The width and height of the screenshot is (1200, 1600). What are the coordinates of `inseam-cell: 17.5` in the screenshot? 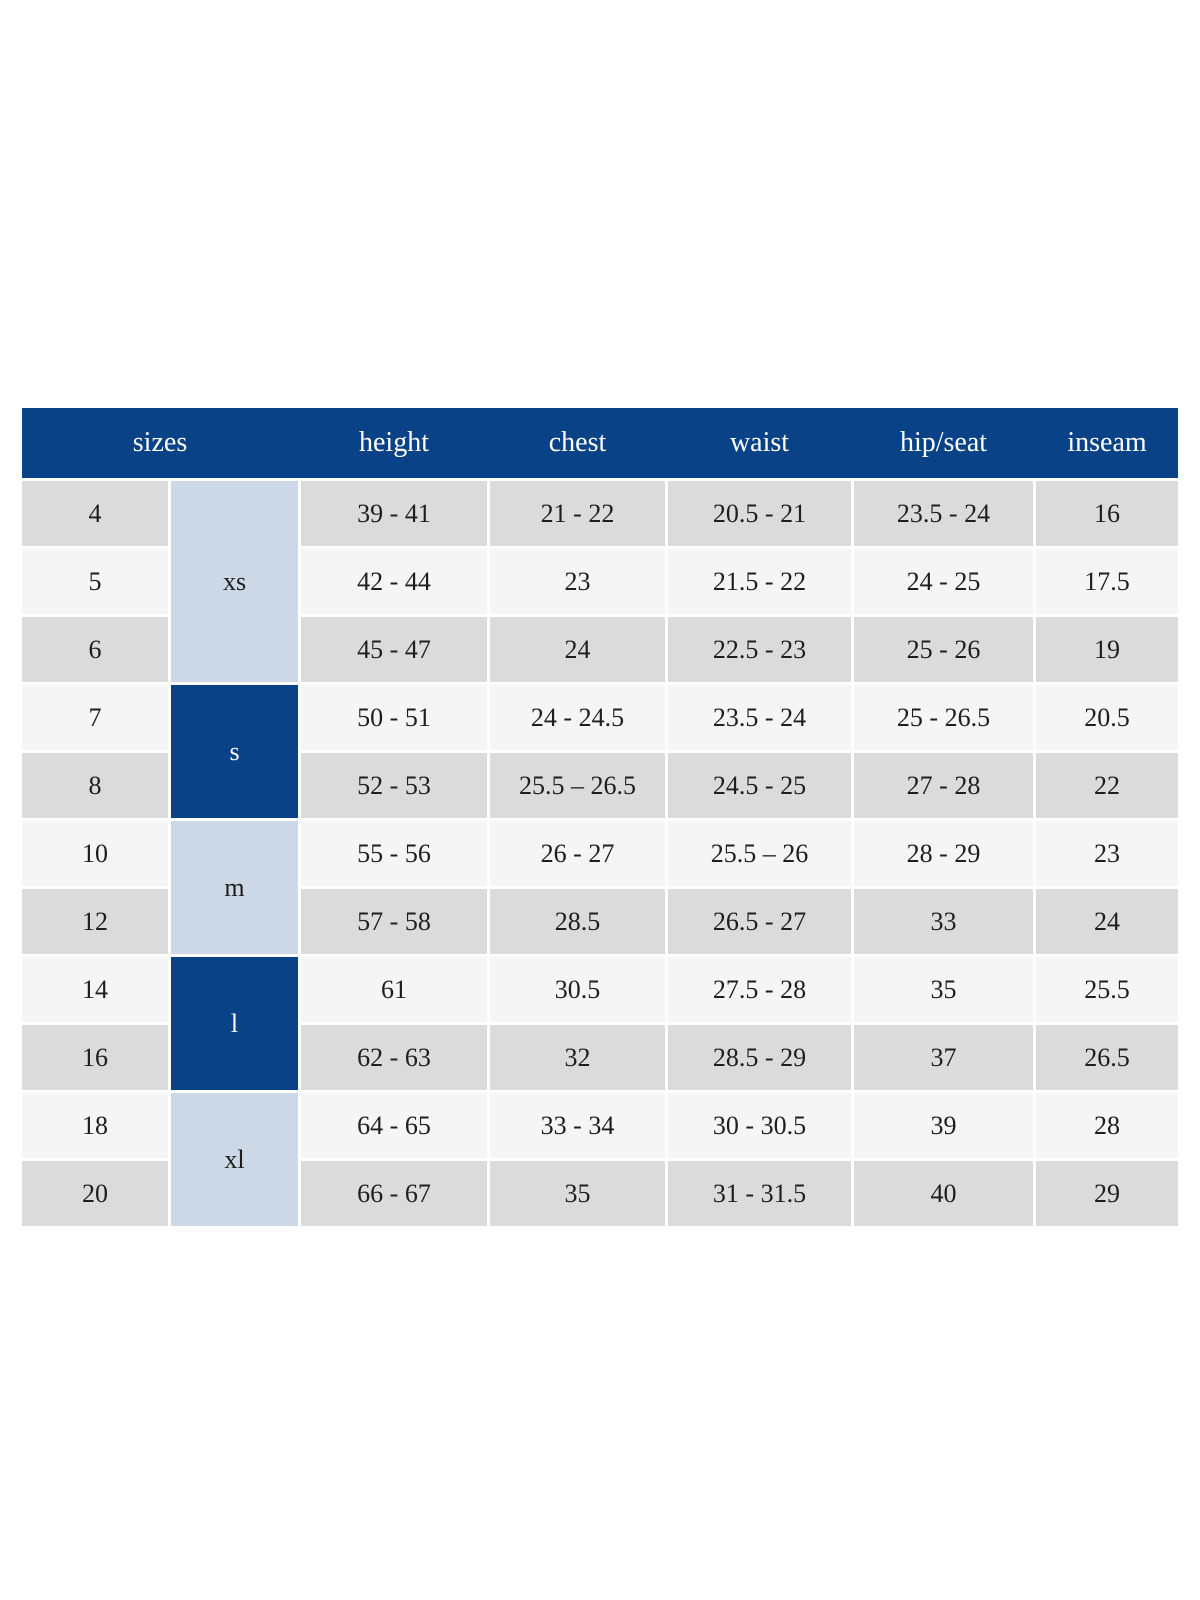 It's located at (1107, 581).